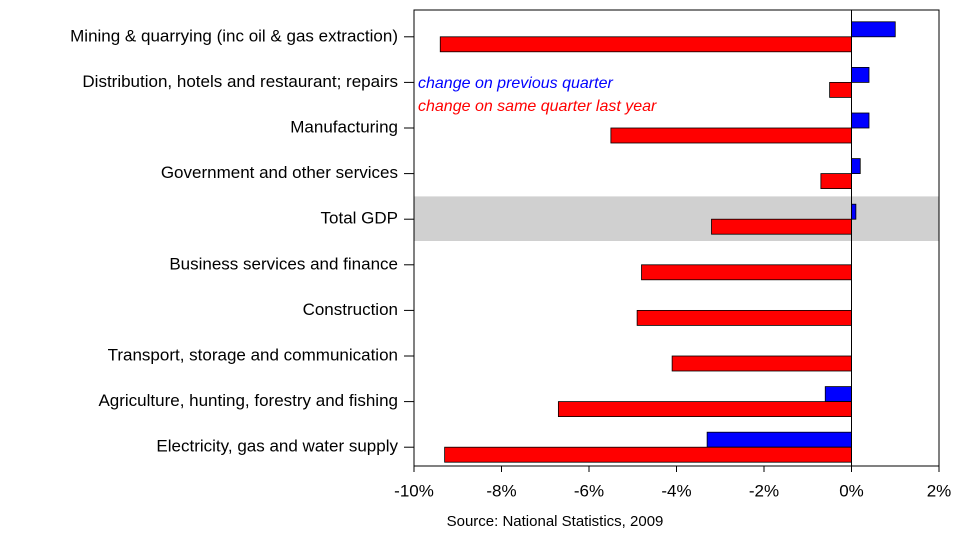 Image resolution: width=955 pixels, height=533 pixels. Describe the element at coordinates (939, 490) in the screenshot. I see `x-tick-label: 2%` at that location.